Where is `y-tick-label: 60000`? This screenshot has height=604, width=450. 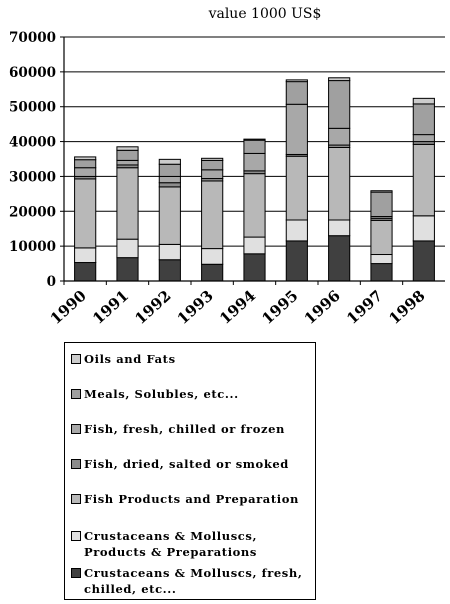 y-tick-label: 60000 is located at coordinates (32, 73).